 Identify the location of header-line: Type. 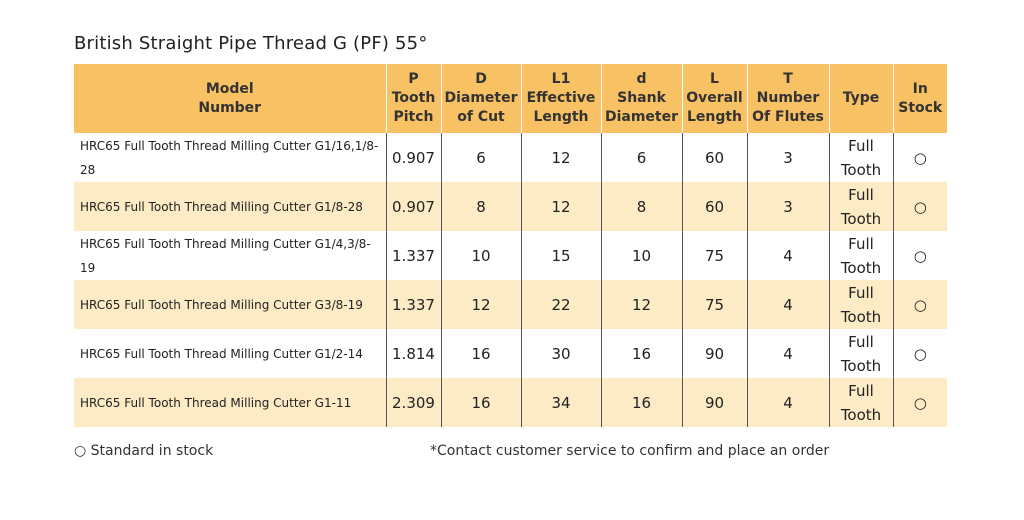
(861, 98).